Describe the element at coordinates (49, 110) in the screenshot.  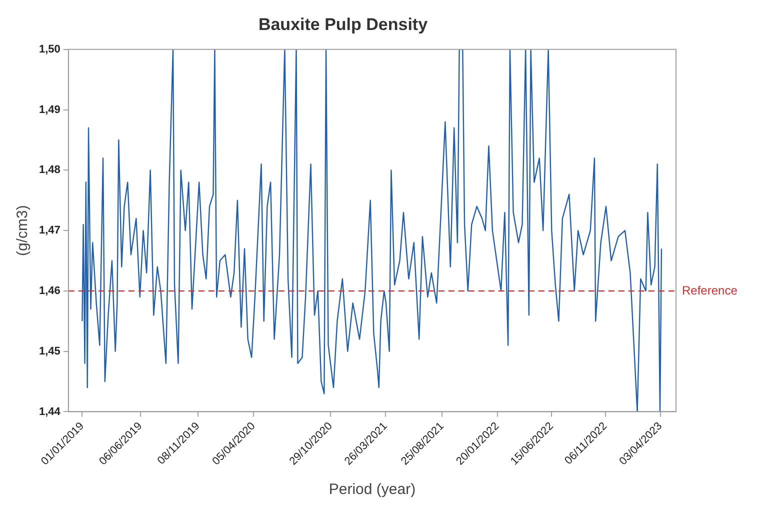
I see `y-tick-label: 1,49` at that location.